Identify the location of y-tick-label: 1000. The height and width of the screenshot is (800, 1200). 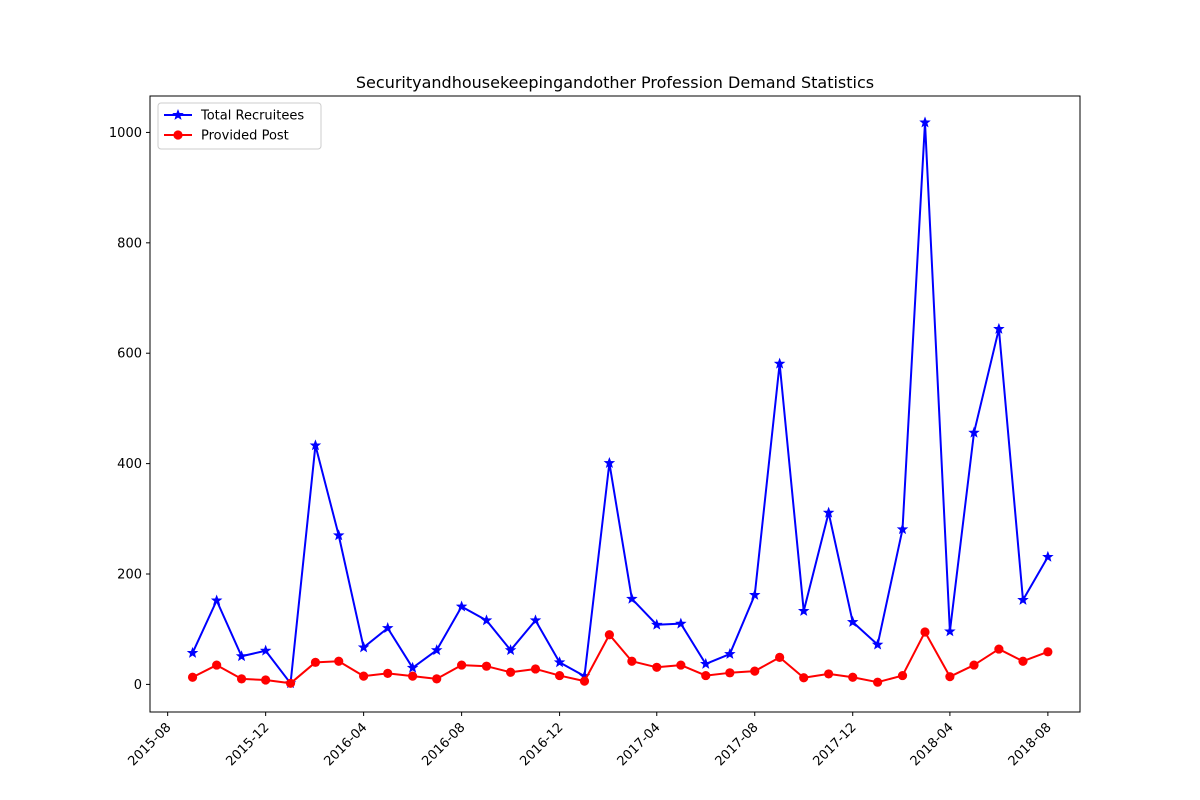
(125, 133).